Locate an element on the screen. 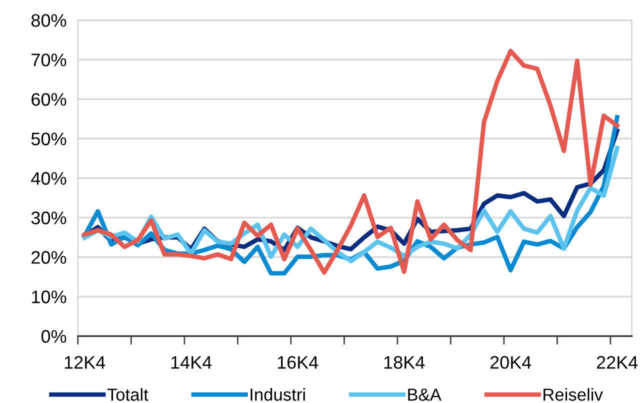 This screenshot has height=403, width=644. x-tick-label: 20K4 is located at coordinates (511, 362).